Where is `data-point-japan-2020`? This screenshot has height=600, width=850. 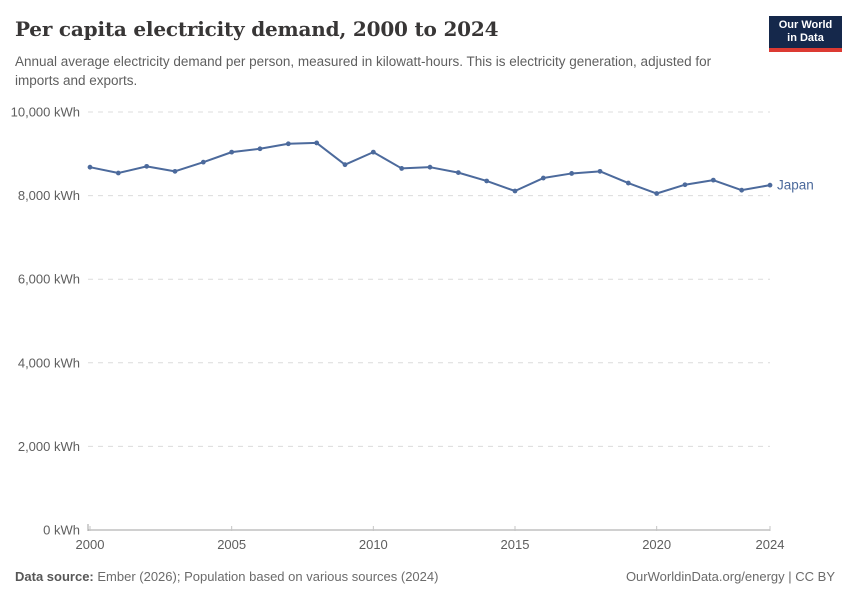 data-point-japan-2020 is located at coordinates (657, 193).